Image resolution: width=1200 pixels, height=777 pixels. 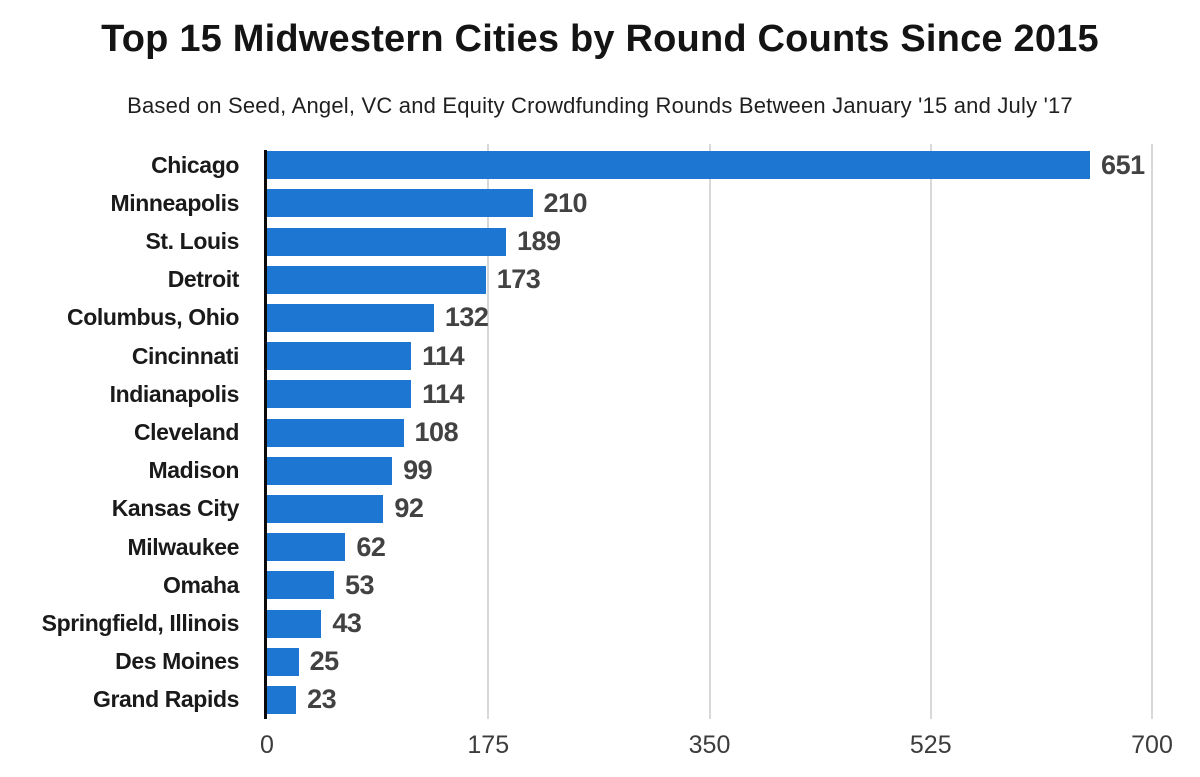 What do you see at coordinates (174, 393) in the screenshot?
I see `category-label: Indianapolis` at bounding box center [174, 393].